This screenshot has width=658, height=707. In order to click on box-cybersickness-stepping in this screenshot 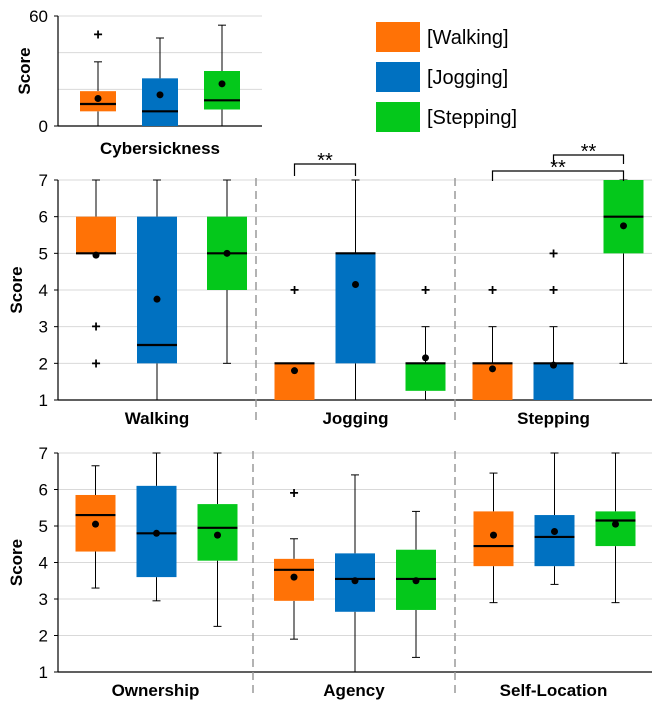, I will do `click(222, 75)`.